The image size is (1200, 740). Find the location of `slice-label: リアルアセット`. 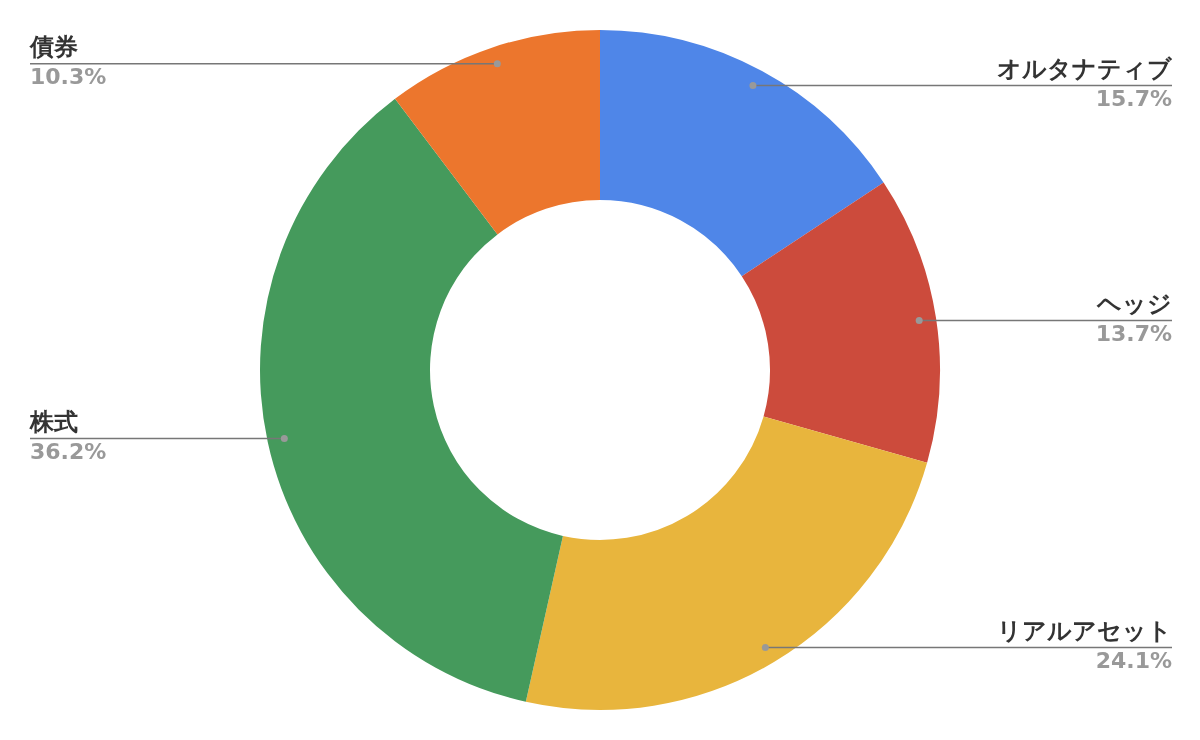

slice-label: リアルアセット is located at coordinates (1084, 630).